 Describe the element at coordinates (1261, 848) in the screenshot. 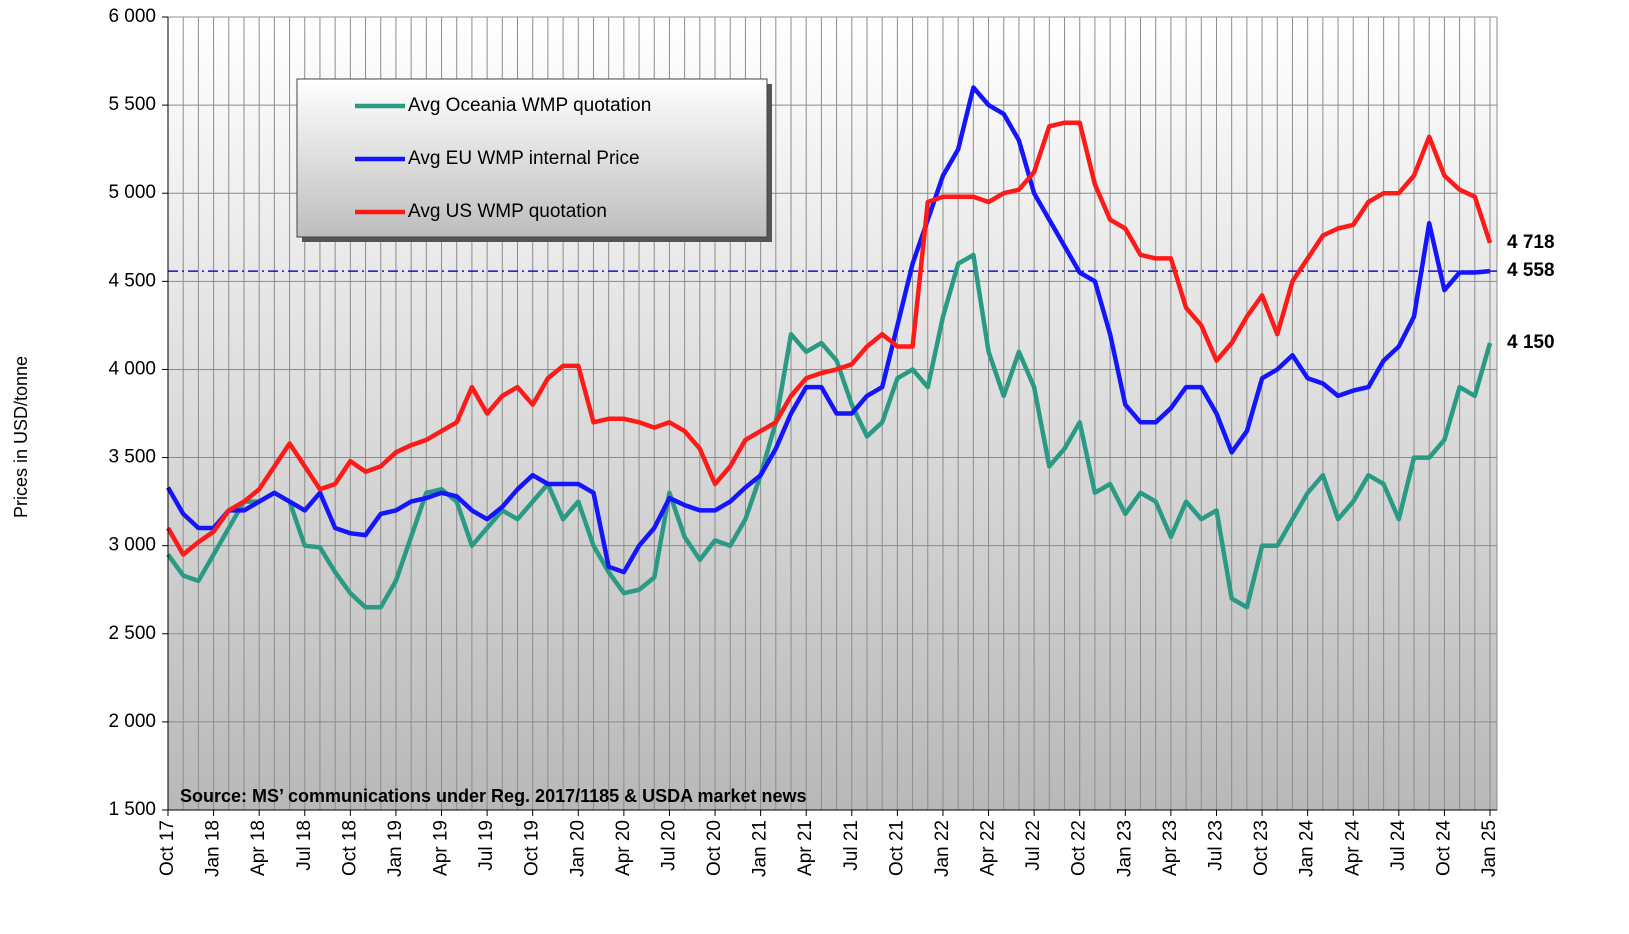

I see `x-tick-label: Oct 23` at that location.